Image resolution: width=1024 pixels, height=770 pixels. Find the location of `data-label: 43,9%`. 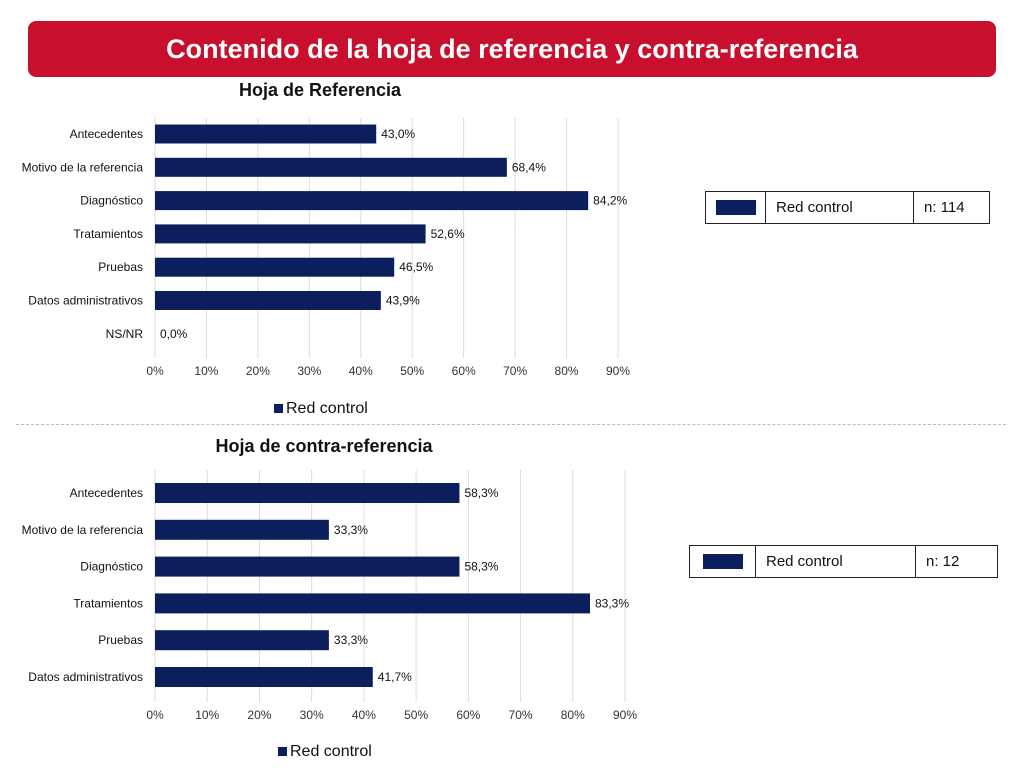

data-label: 43,9% is located at coordinates (403, 301).